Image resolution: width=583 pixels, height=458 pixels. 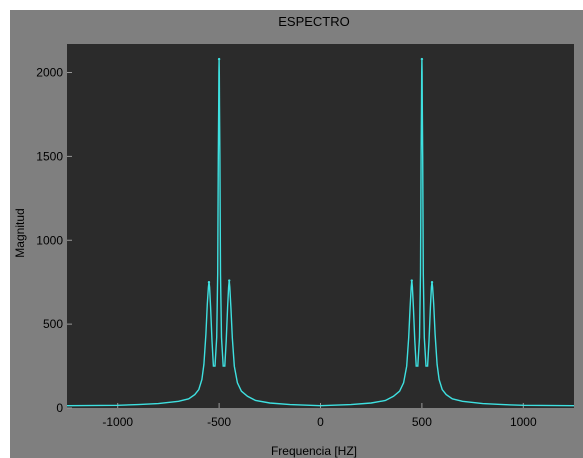 I want to click on x-tick-label: 0, so click(x=320, y=422).